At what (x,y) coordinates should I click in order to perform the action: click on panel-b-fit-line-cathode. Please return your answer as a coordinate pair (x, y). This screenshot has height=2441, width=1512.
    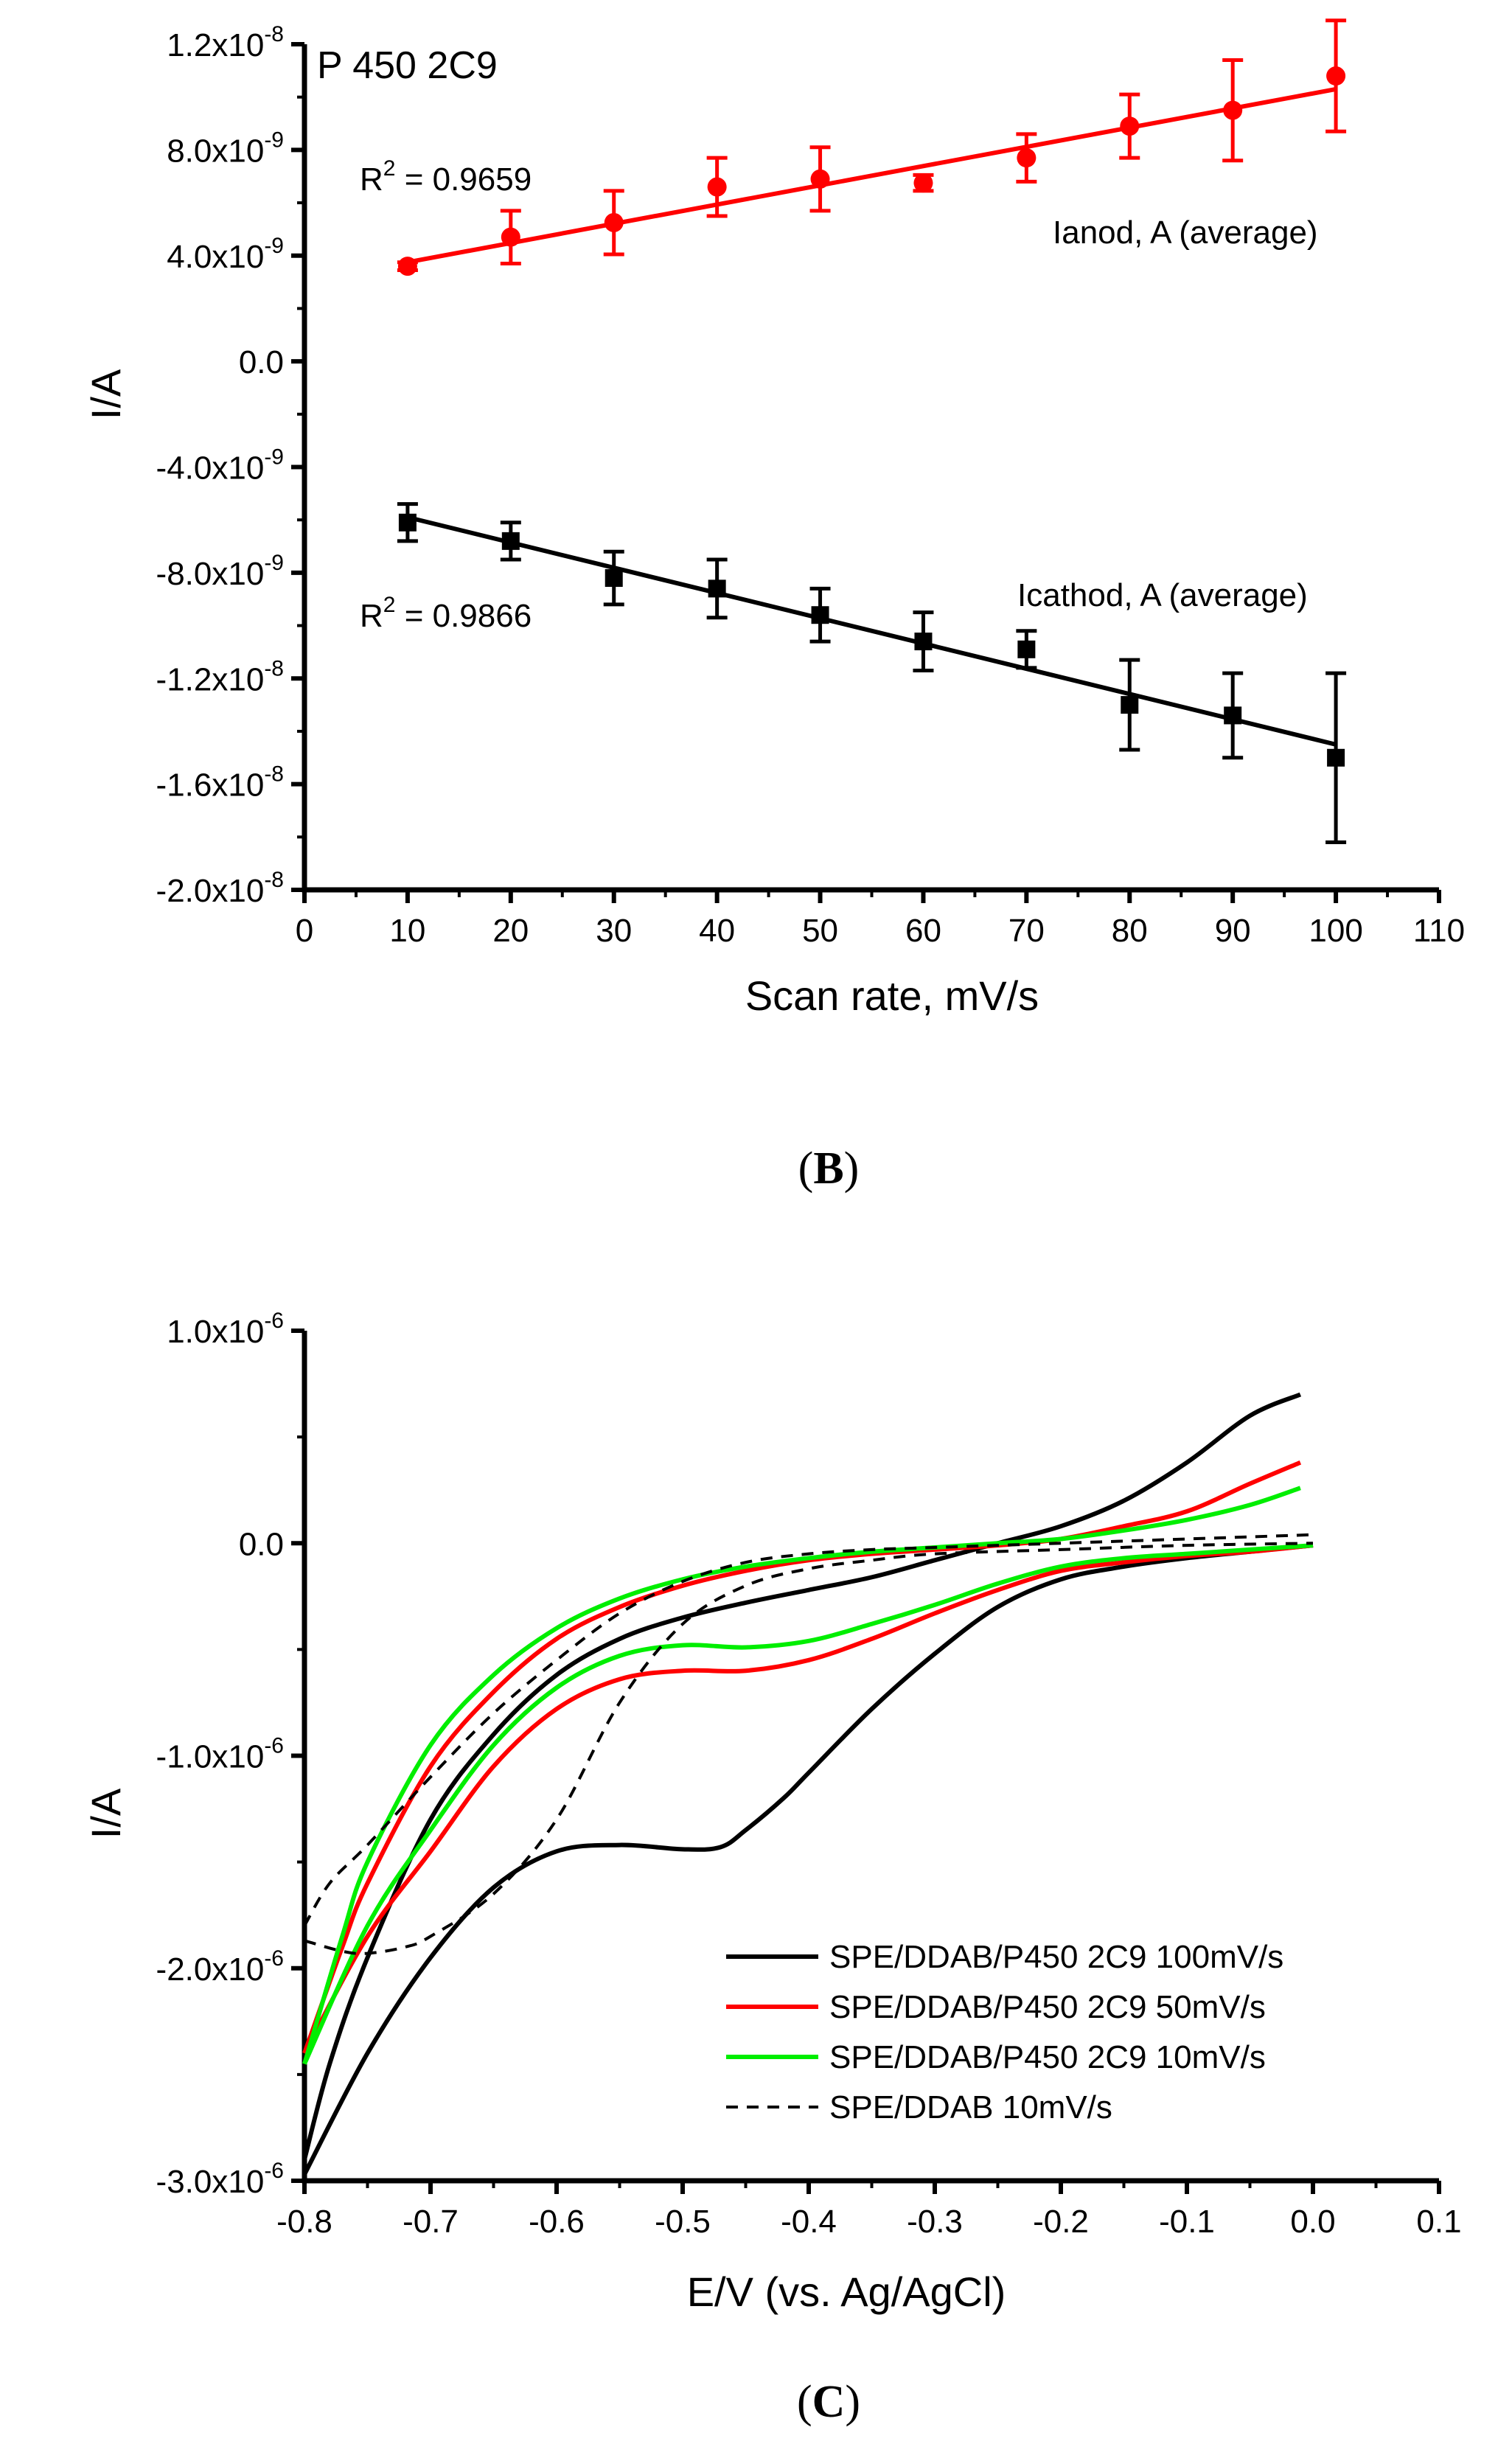
    Looking at the image, I should click on (872, 631).